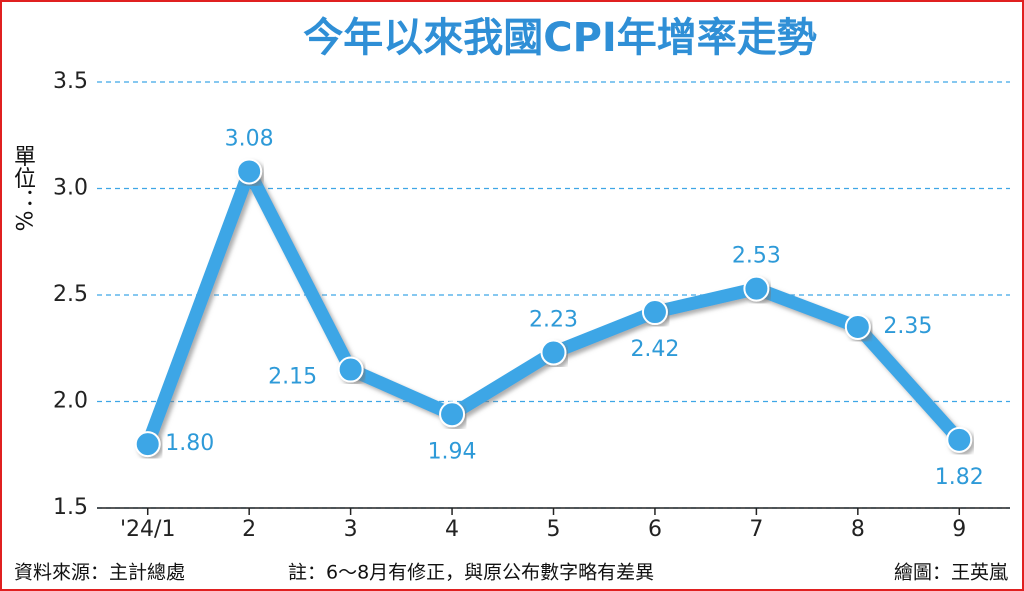  Describe the element at coordinates (655, 529) in the screenshot. I see `x-tick-label: 6` at that location.